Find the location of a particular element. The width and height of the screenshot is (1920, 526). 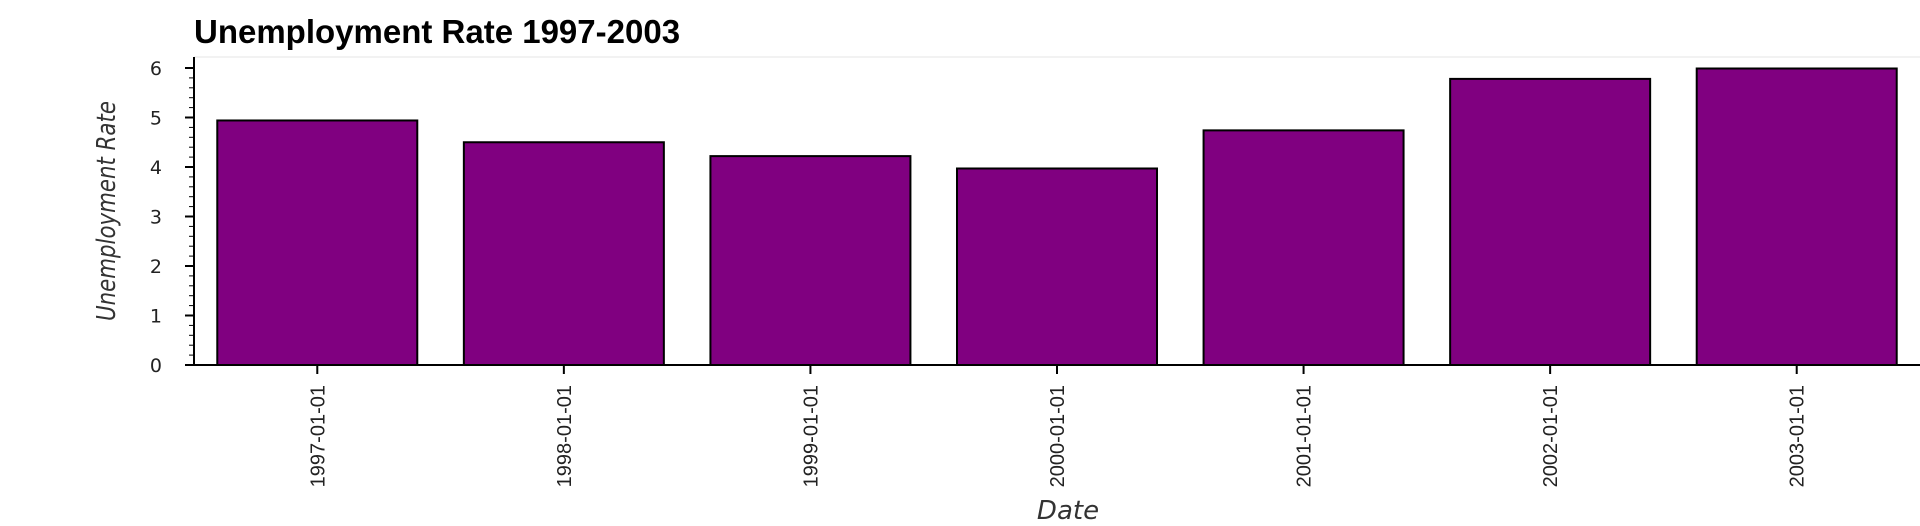

chart-title: Unemployment Rate 1997-2003 is located at coordinates (437, 31).